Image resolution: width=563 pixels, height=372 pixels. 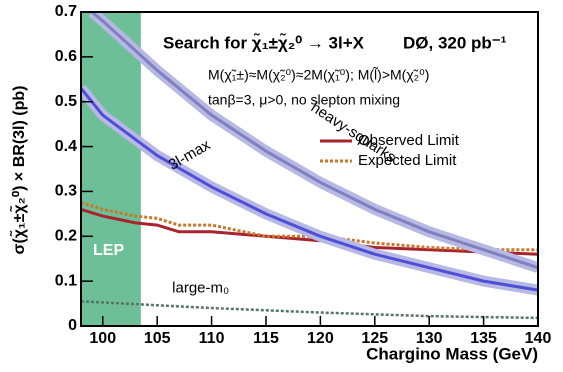 What do you see at coordinates (66, 236) in the screenshot?
I see `y-tick-label: 0.2` at bounding box center [66, 236].